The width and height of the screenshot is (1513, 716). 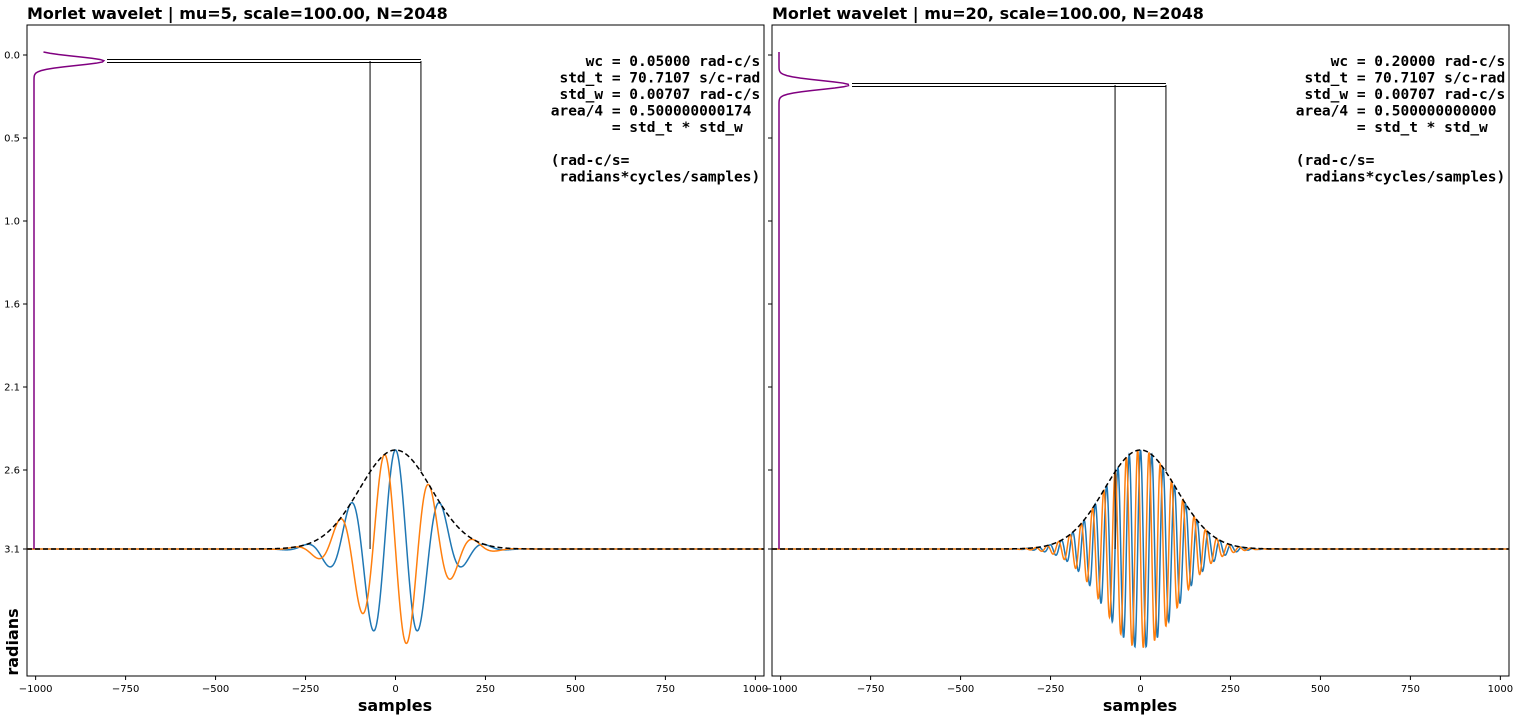 What do you see at coordinates (1392, 112) in the screenshot?
I see `annotation-line: area/4 = 0.500000000000` at bounding box center [1392, 112].